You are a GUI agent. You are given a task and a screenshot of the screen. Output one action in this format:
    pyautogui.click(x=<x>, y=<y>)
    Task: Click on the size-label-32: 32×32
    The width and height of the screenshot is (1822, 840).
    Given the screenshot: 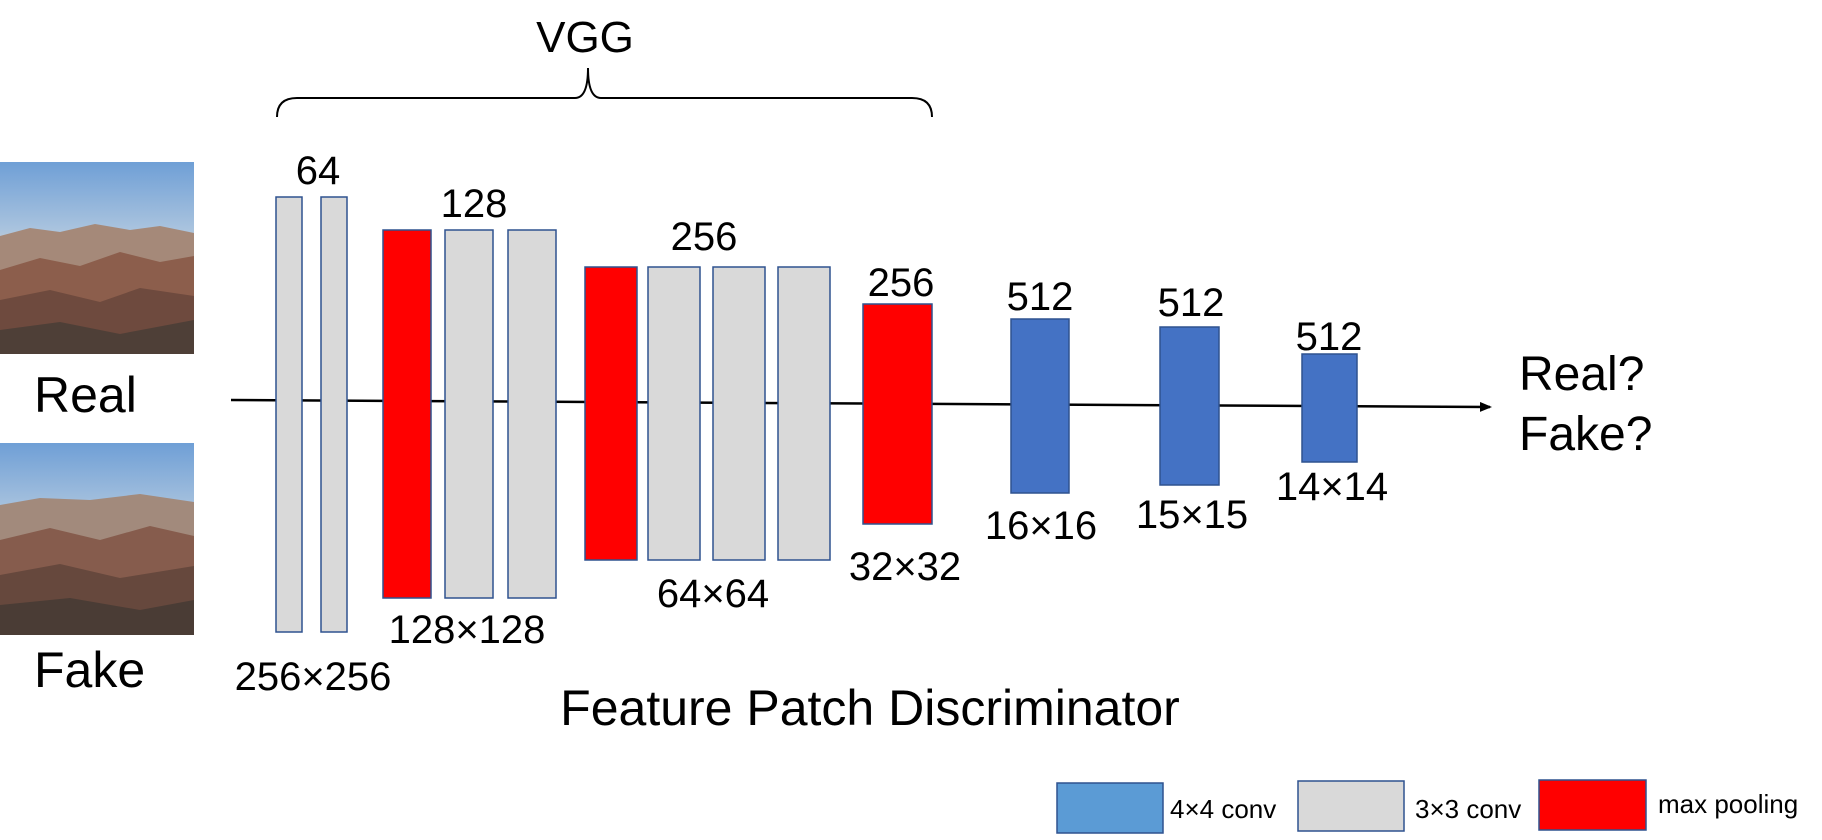 What is the action you would take?
    pyautogui.click(x=905, y=567)
    